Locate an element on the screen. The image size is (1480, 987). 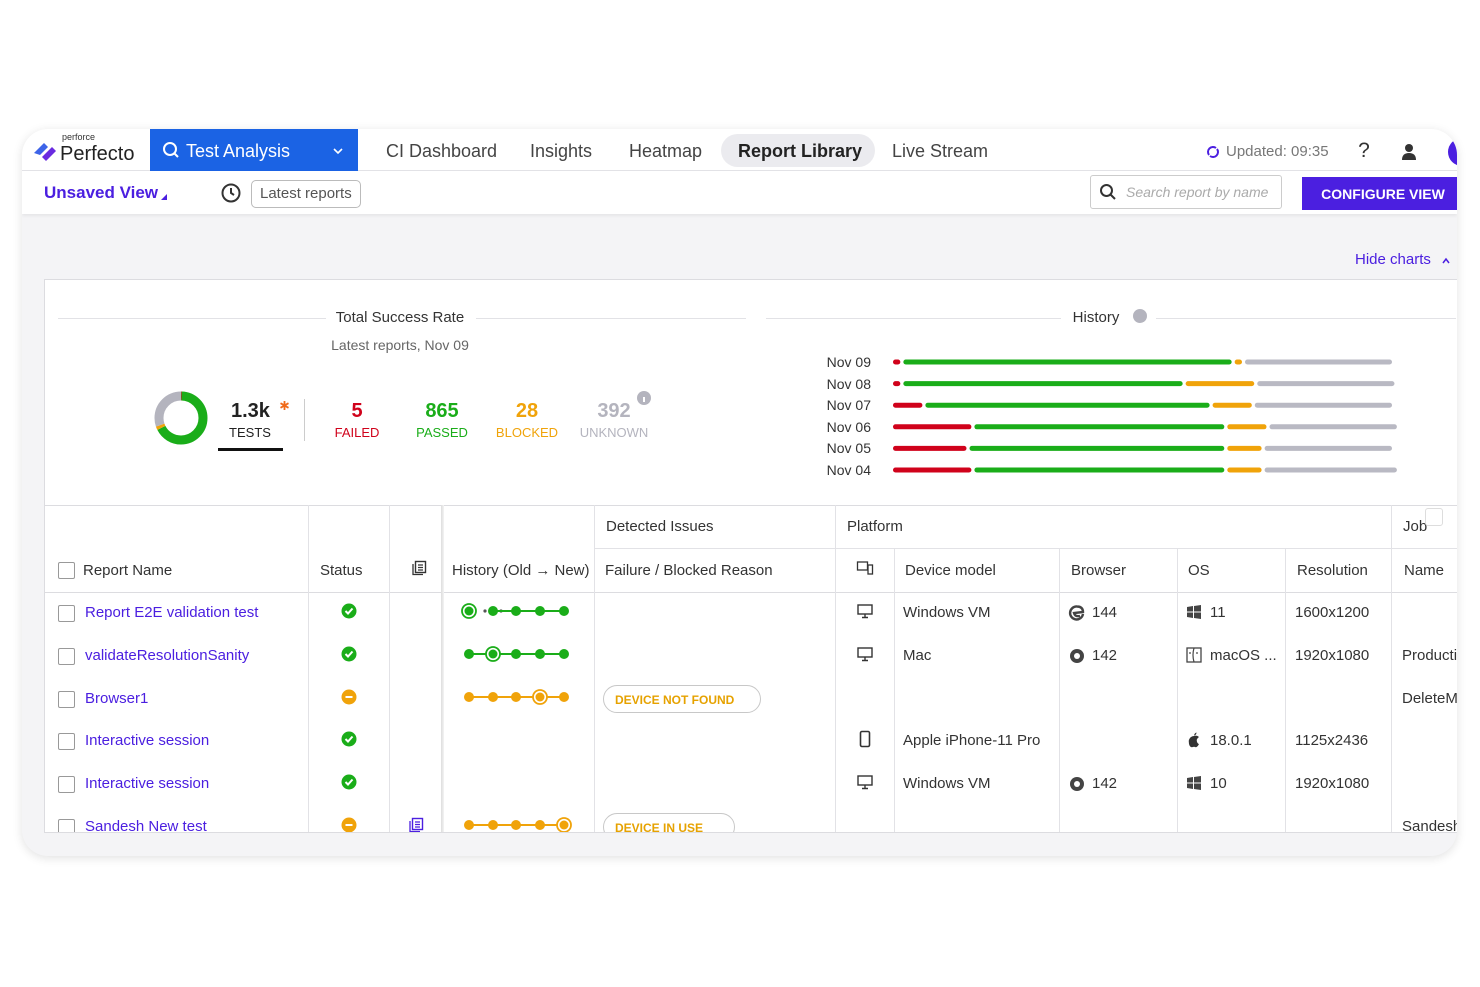
nav-tab: Insights is located at coordinates (561, 151).